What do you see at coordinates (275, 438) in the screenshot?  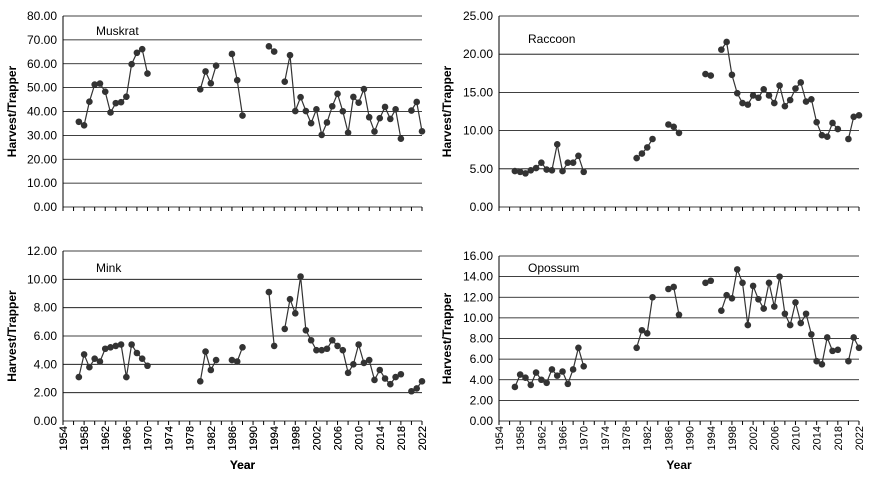 I see `x-tick-label: 1994` at bounding box center [275, 438].